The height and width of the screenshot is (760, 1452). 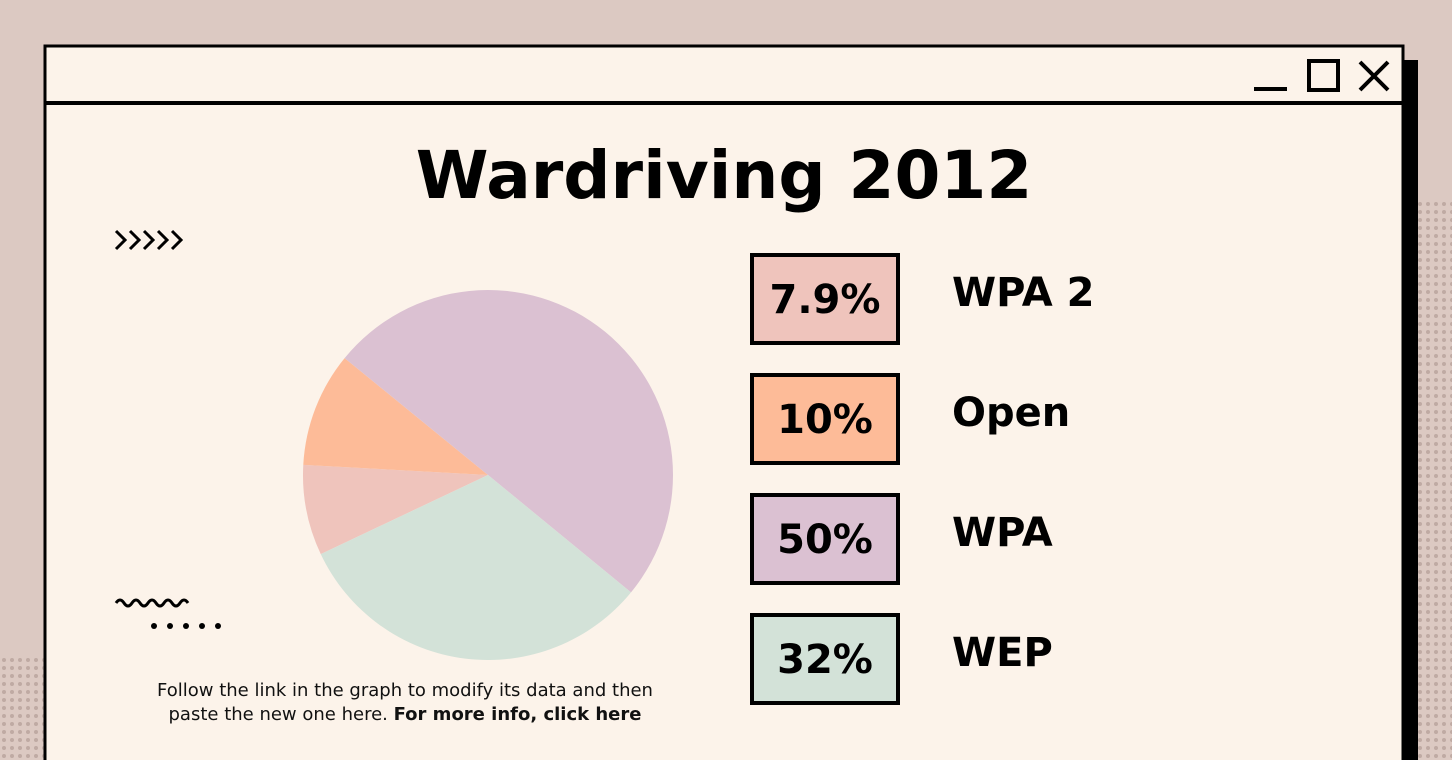 What do you see at coordinates (724, 175) in the screenshot?
I see `chart-title: Wardriving 2012` at bounding box center [724, 175].